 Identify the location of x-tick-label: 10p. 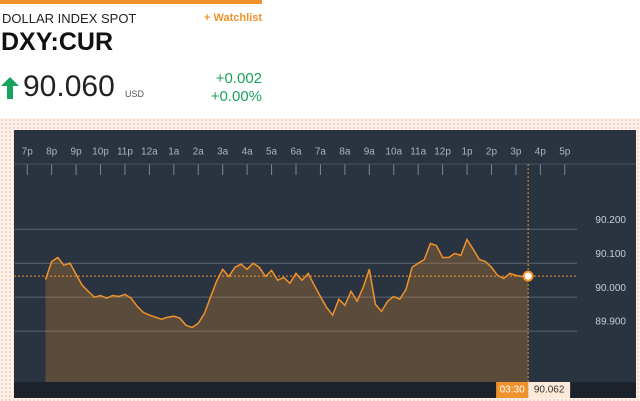
(100, 152).